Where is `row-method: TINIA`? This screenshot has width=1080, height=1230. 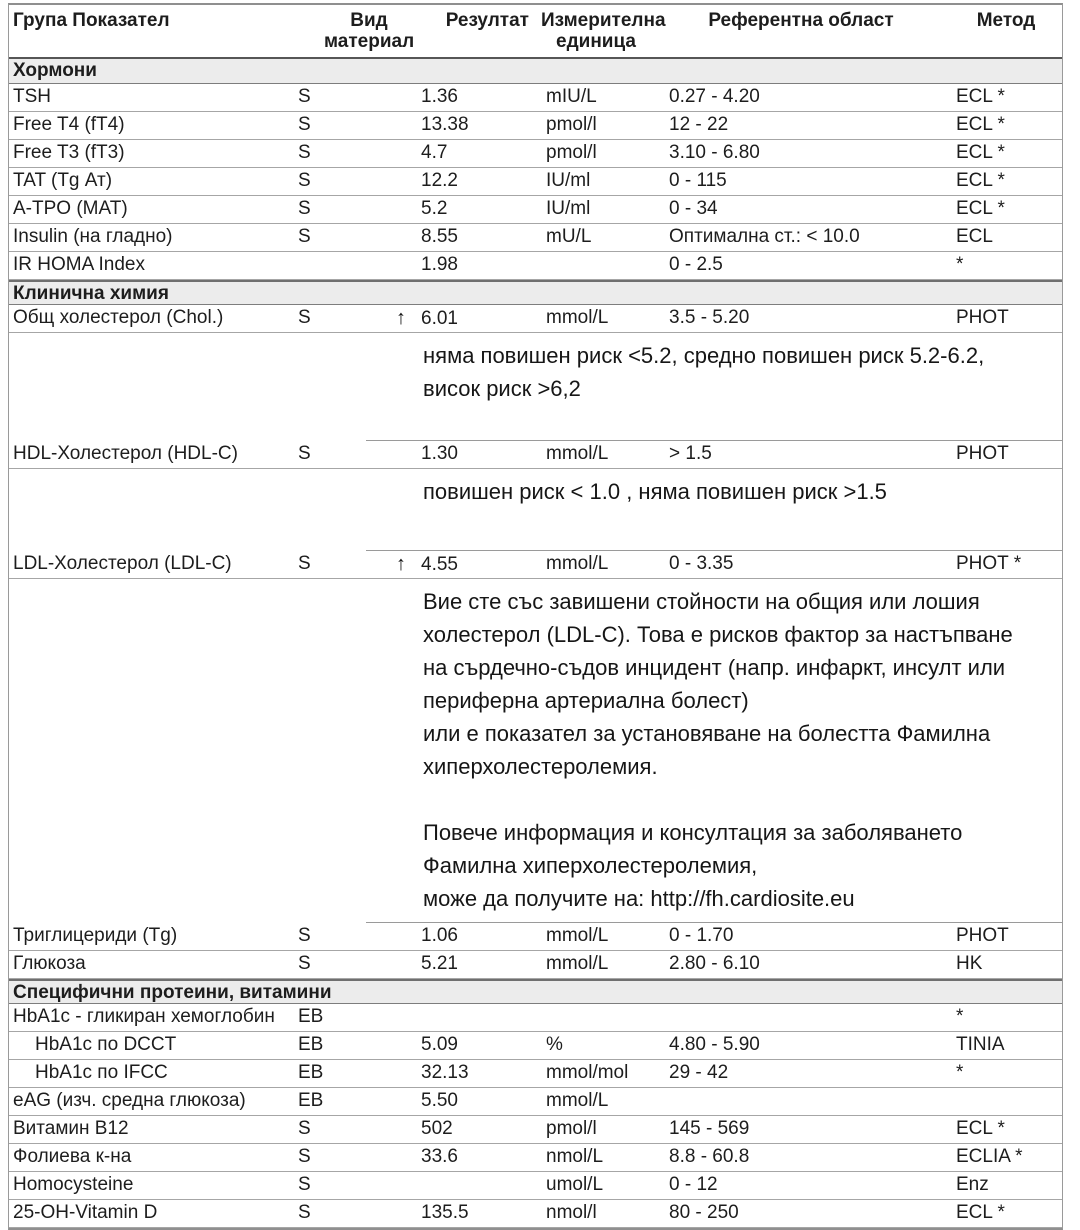
row-method: TINIA is located at coordinates (980, 1044).